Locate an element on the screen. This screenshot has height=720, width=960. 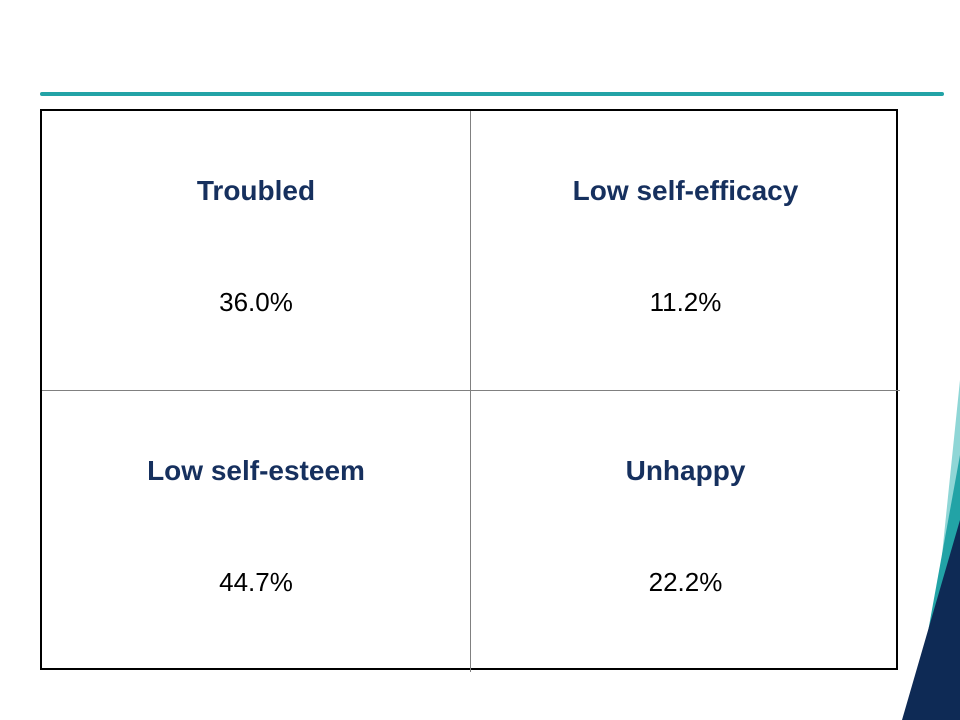
decor-dark-wedge is located at coordinates (931, 620).